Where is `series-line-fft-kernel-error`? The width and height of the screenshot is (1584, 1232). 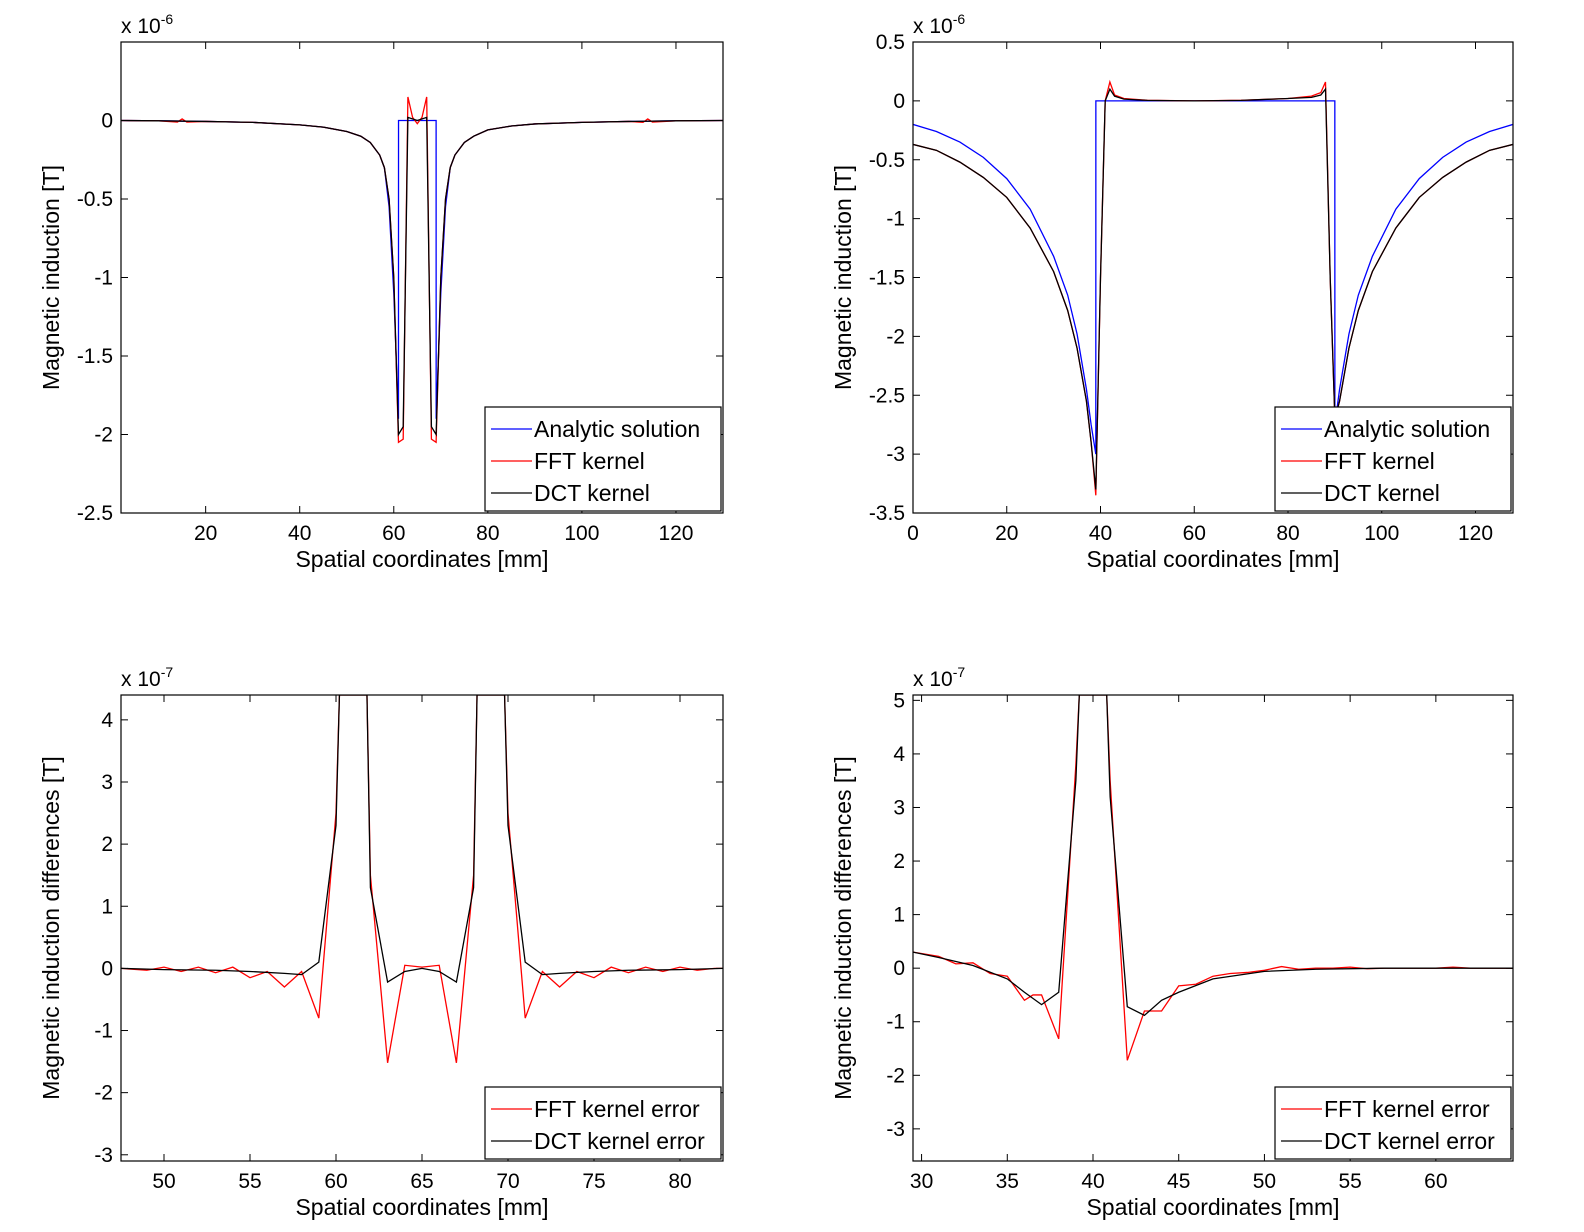
series-line-fft-kernel-error is located at coordinates (422, 879).